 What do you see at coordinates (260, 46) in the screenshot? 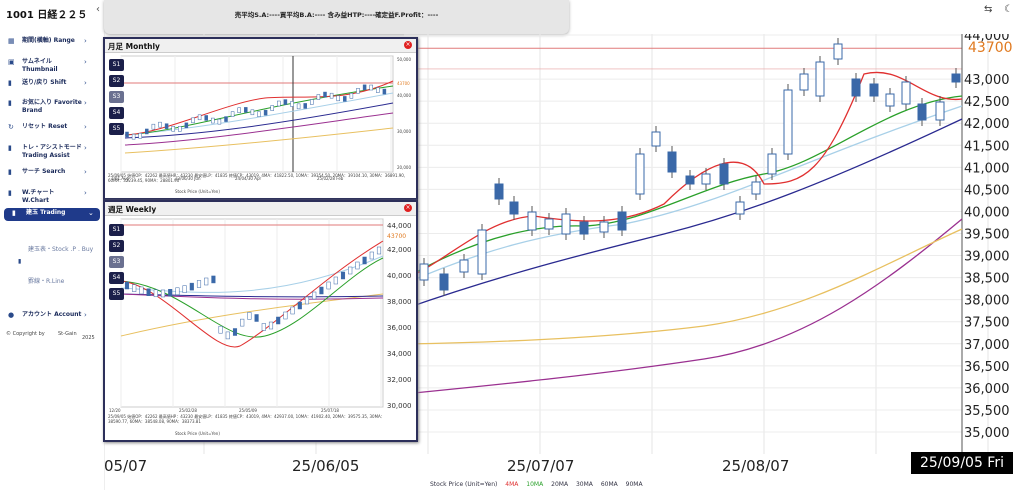
I see `monthly-header: 月足 Monthly ×` at bounding box center [260, 46].